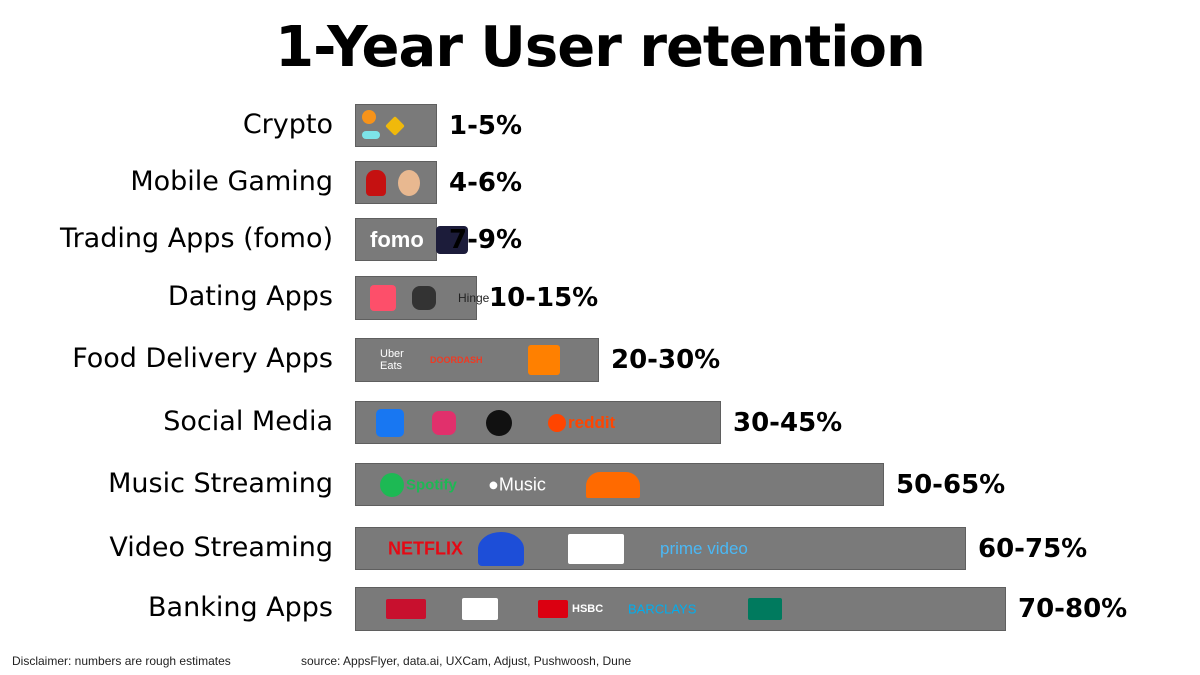  Describe the element at coordinates (202, 358) in the screenshot. I see `category-label: Food Delivery Apps` at that location.